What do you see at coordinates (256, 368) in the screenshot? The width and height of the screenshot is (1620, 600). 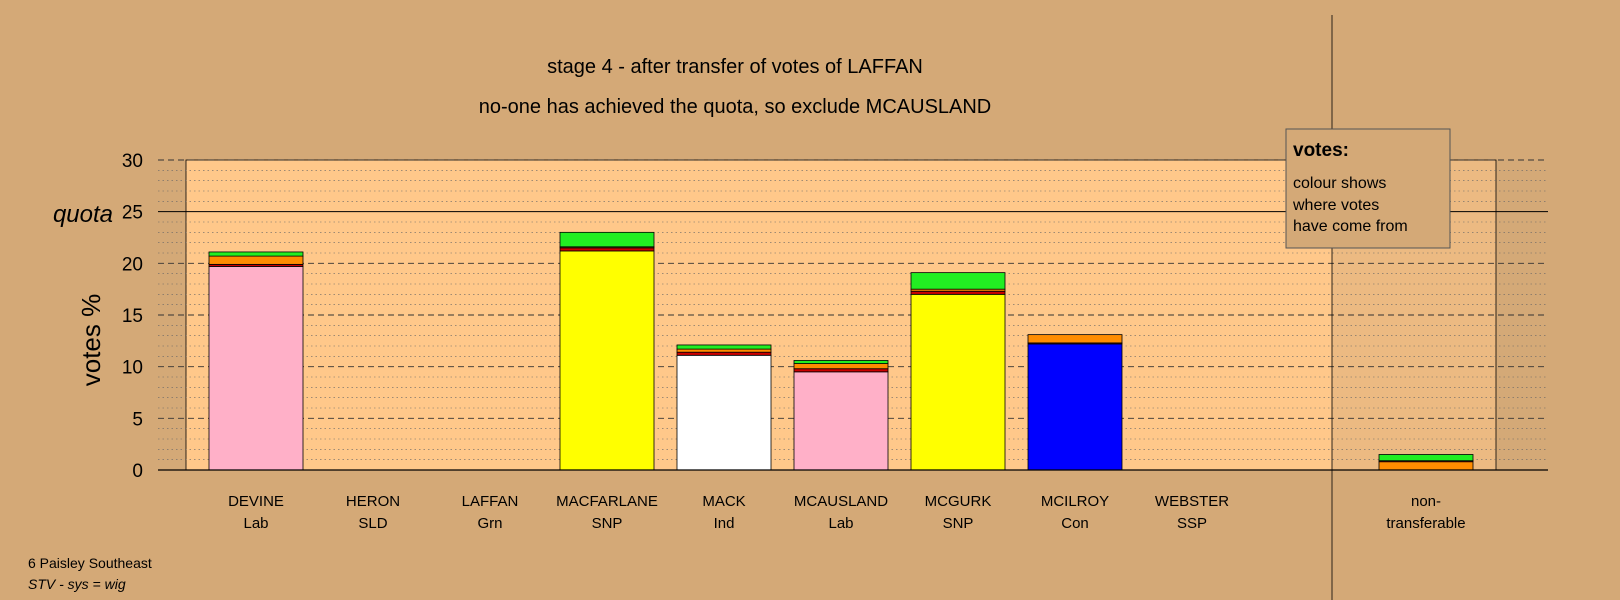 I see `bar-segment-devine-lab` at bounding box center [256, 368].